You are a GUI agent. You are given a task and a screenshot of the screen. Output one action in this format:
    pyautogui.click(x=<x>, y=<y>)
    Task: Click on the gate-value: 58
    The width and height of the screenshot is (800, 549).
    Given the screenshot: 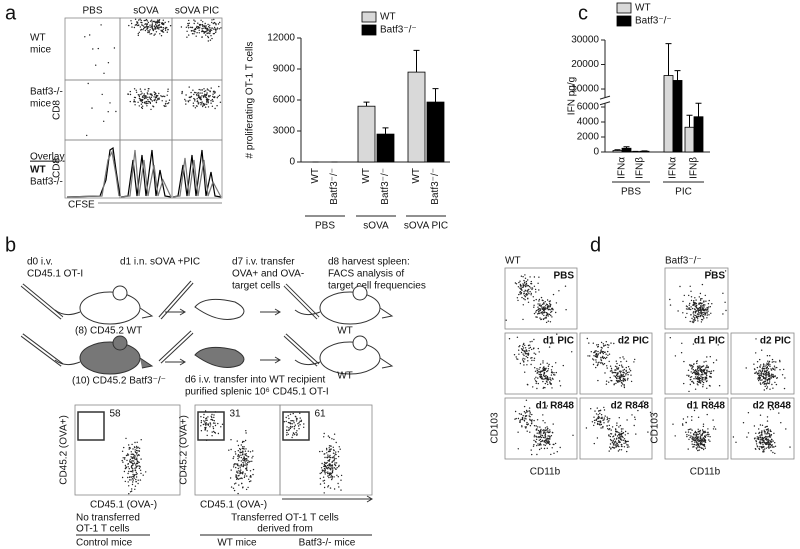 What is the action you would take?
    pyautogui.click(x=115, y=414)
    